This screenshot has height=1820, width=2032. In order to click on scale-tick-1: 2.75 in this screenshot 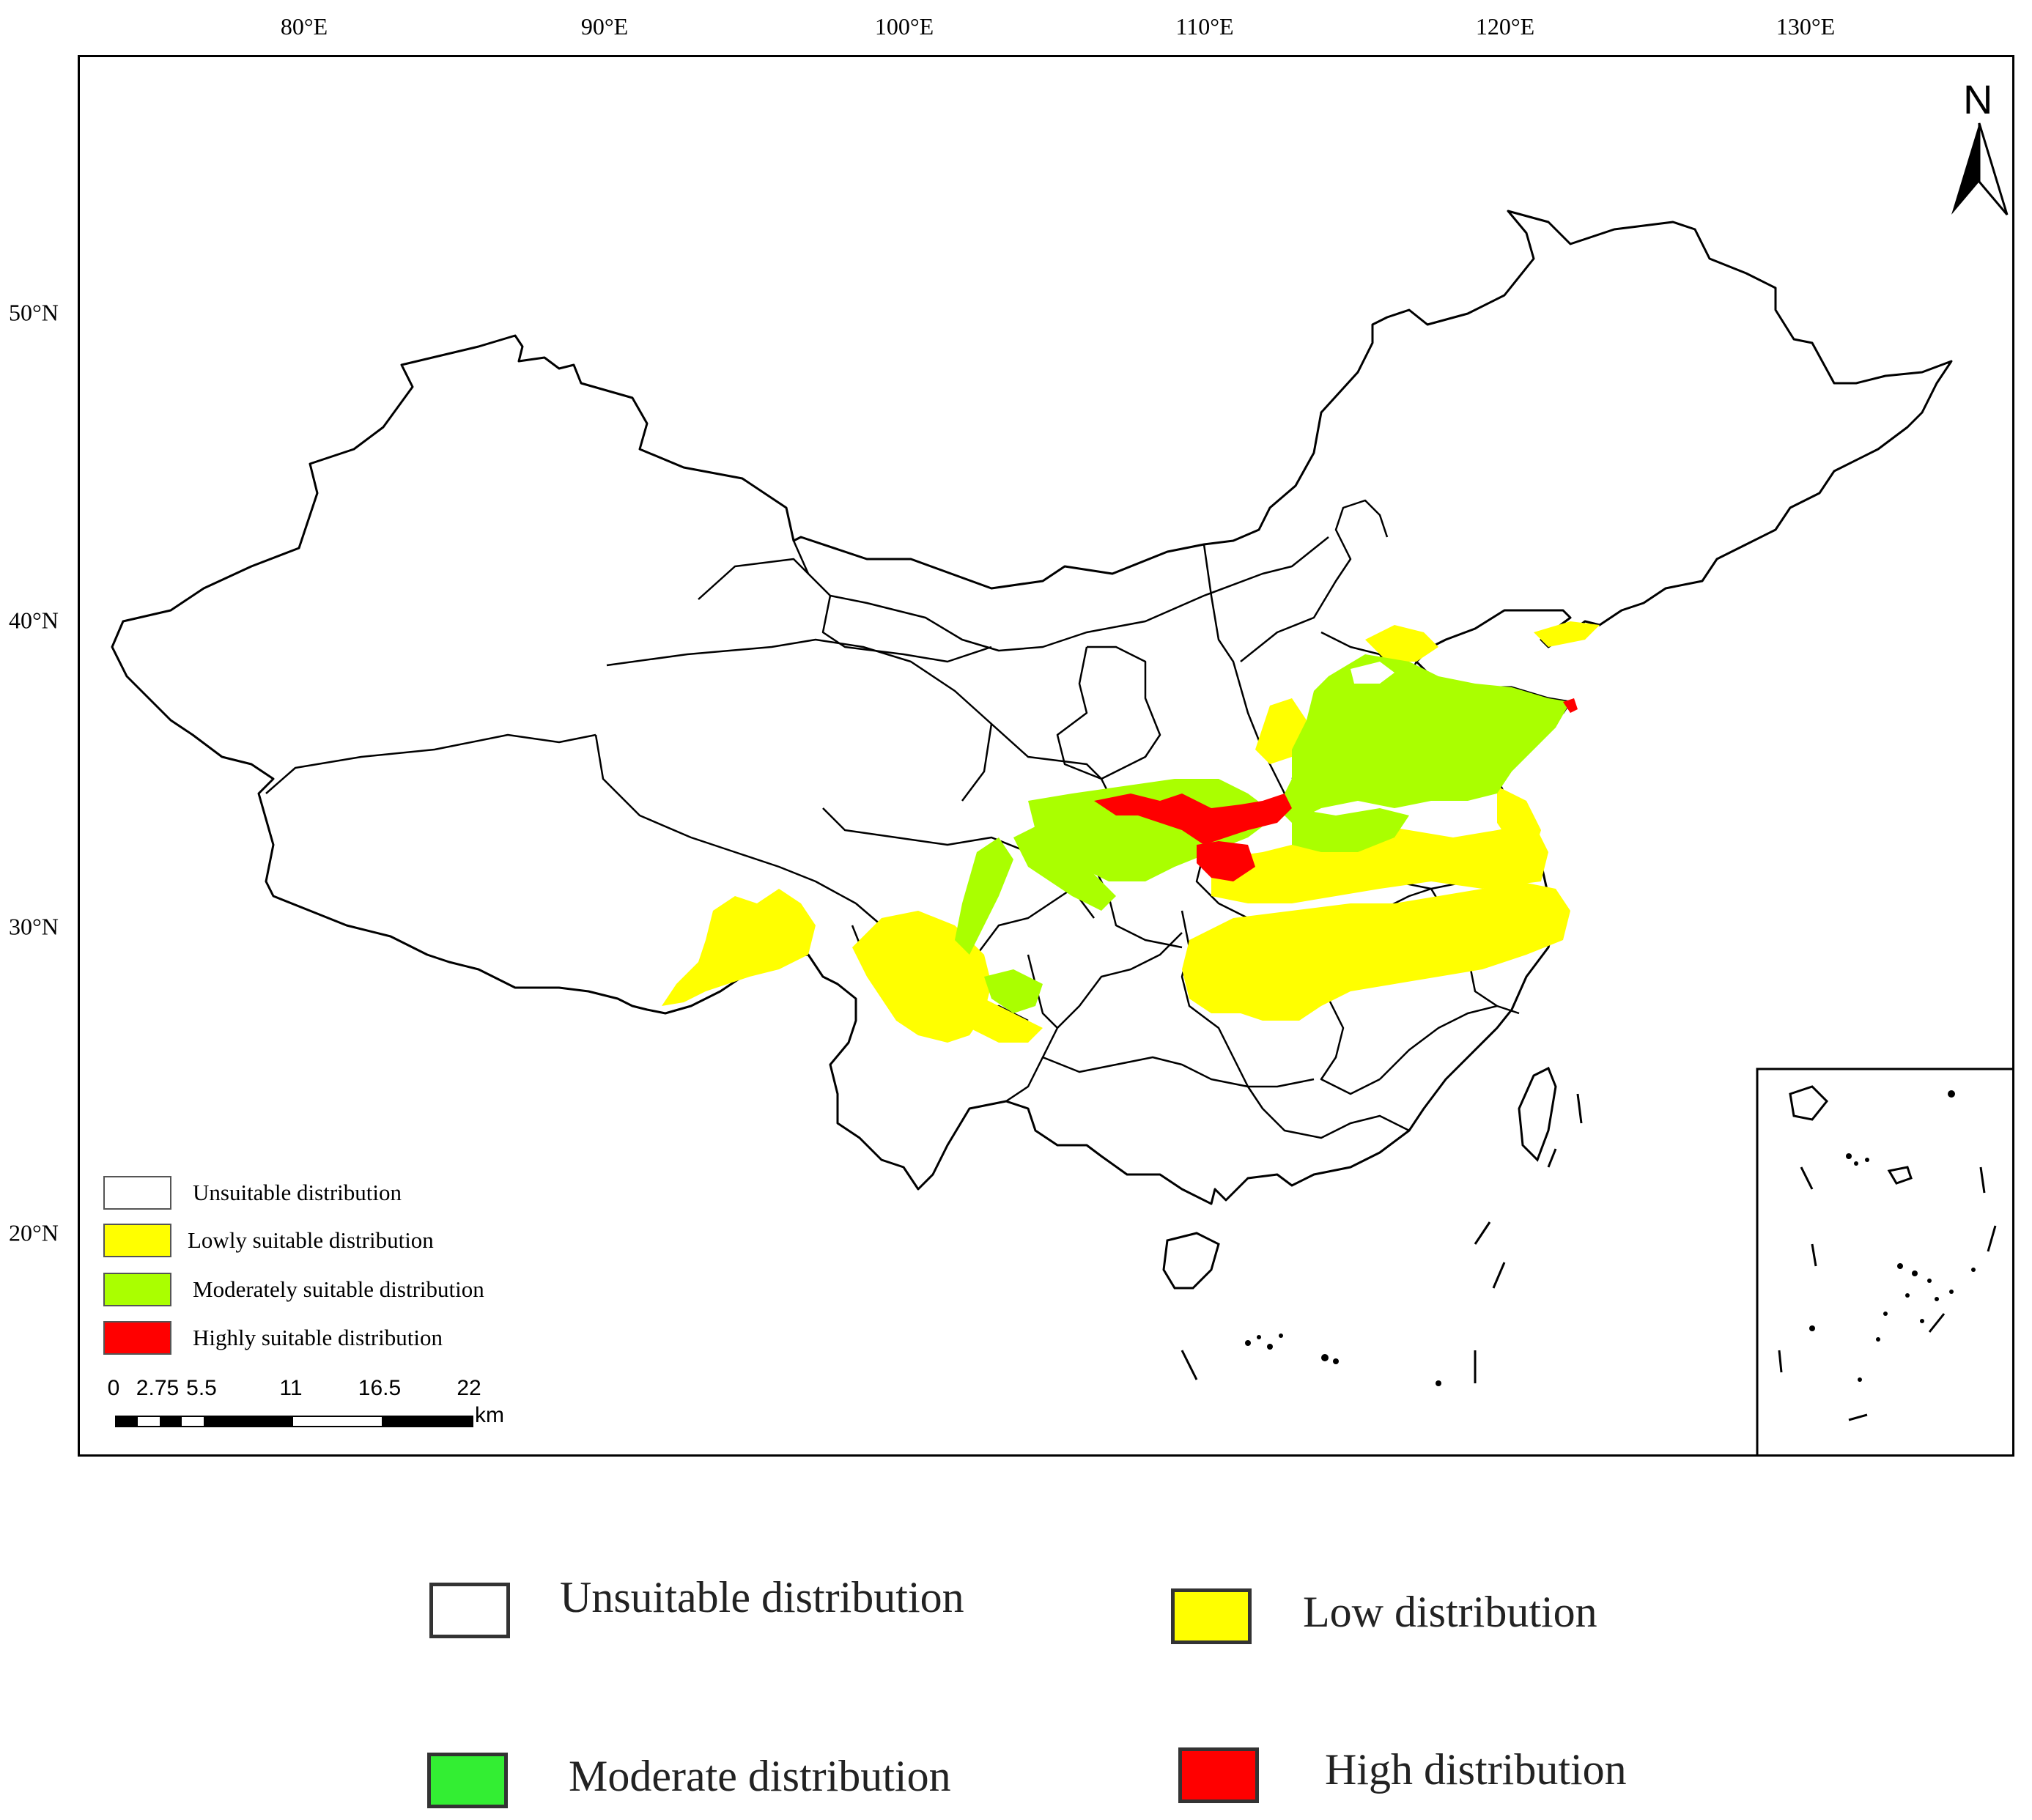, I will do `click(158, 1388)`.